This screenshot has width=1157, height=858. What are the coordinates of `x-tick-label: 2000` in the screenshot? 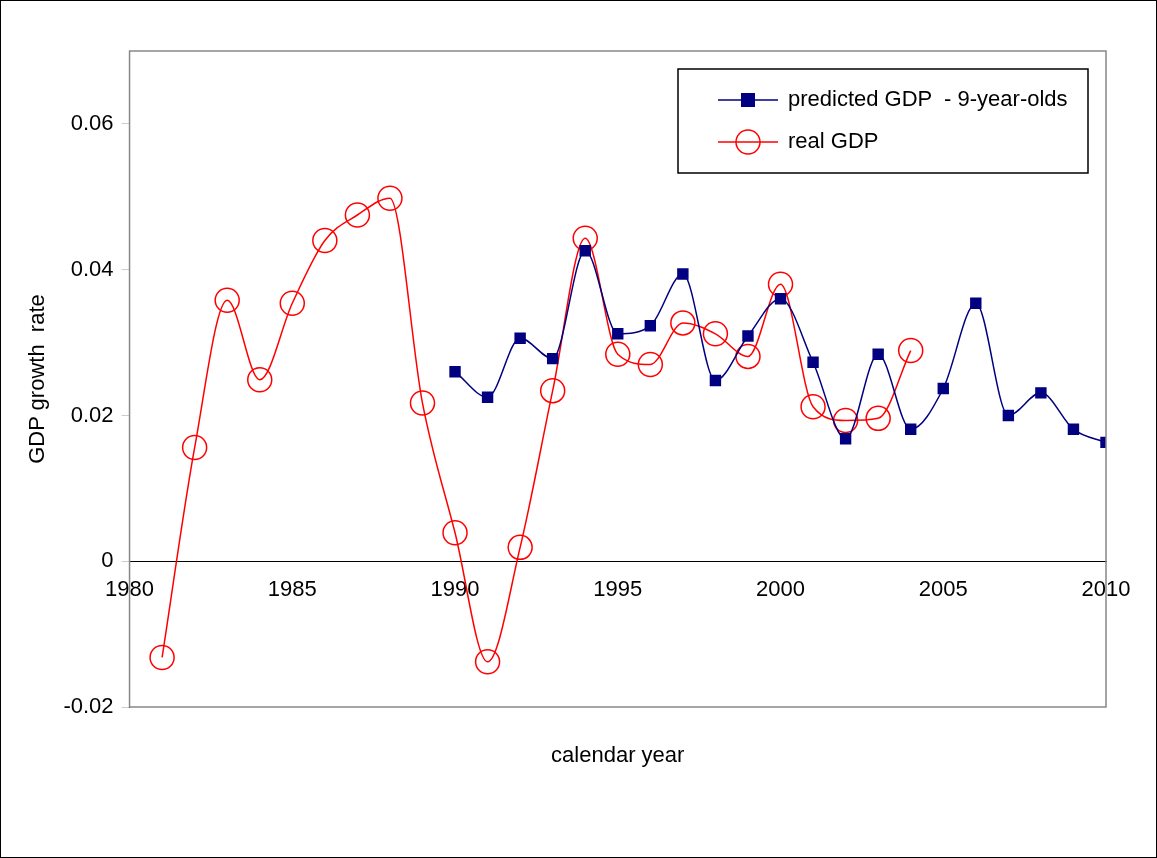 It's located at (780, 589).